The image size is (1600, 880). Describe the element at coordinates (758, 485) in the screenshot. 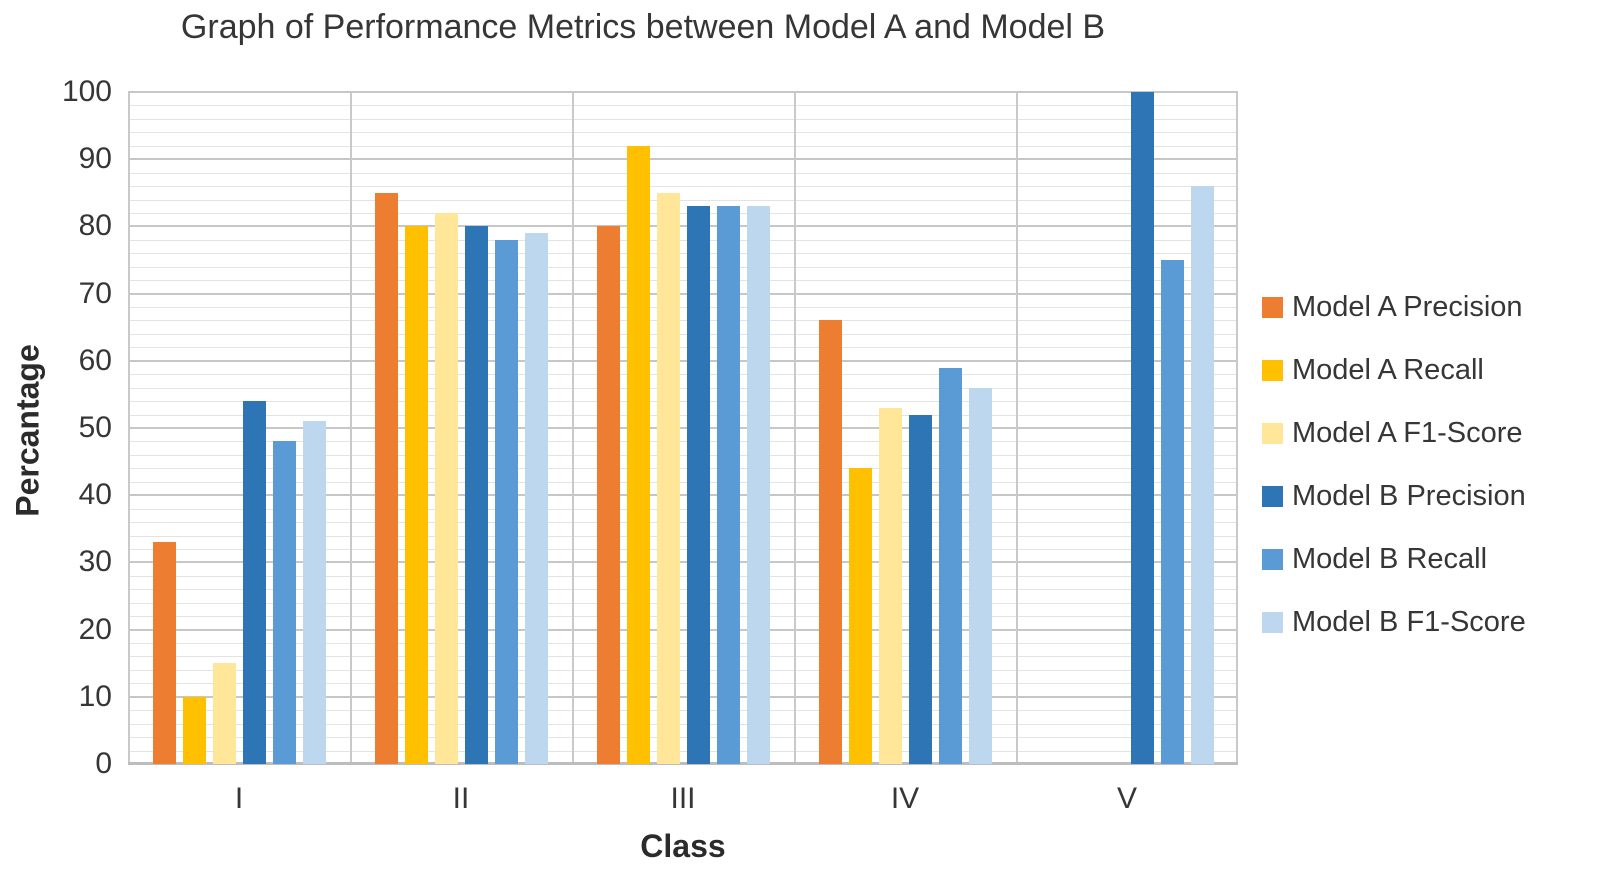

I see `bar-model-b-f1-score-class-III` at that location.